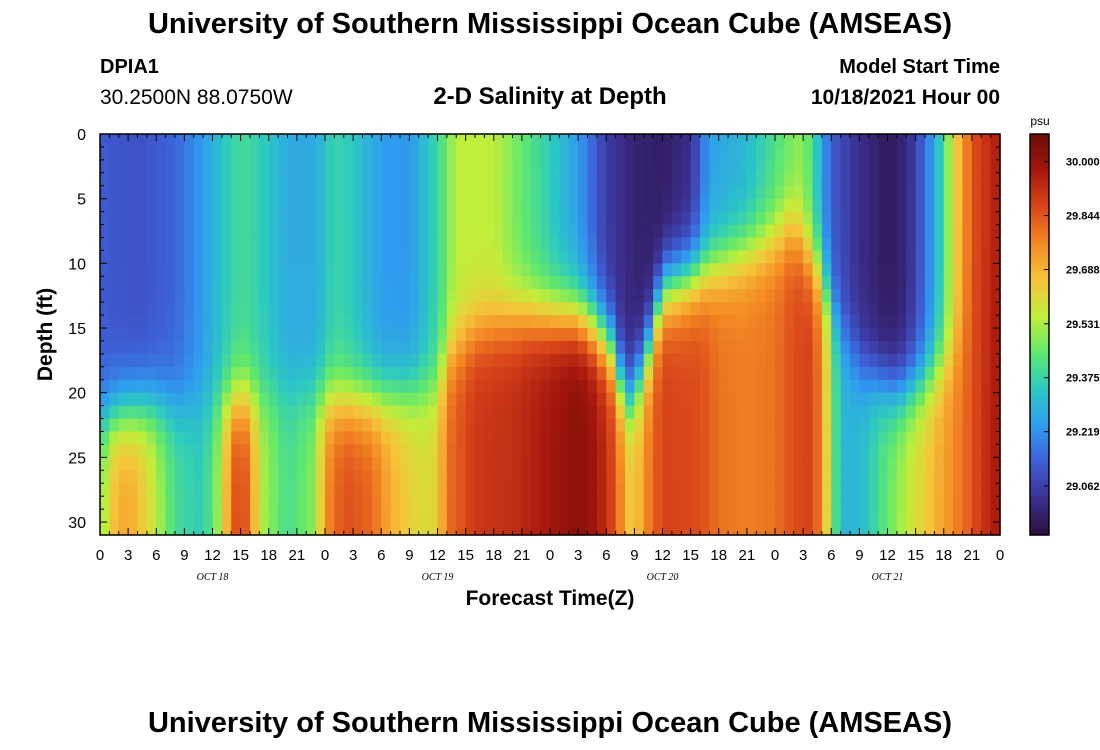 The height and width of the screenshot is (750, 1100). What do you see at coordinates (1083, 487) in the screenshot?
I see `colorbar-tick-label: 29.062` at bounding box center [1083, 487].